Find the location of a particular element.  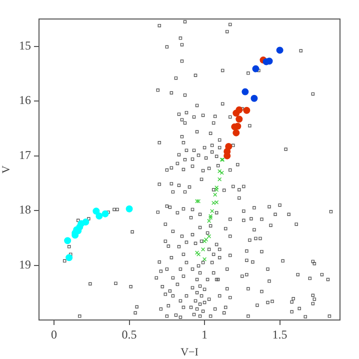

y-axis-title: V is located at coordinates (6, 169).